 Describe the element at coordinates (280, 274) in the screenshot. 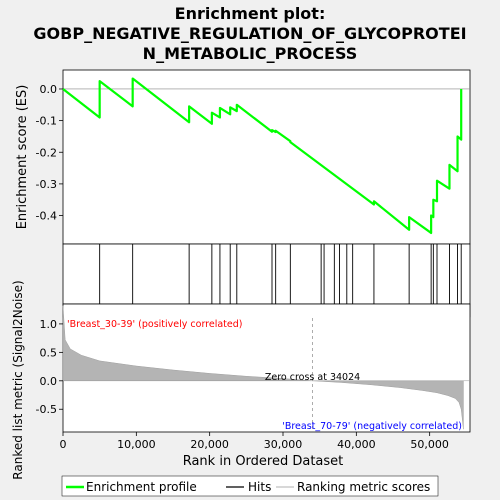

I see `hits-marks` at that location.